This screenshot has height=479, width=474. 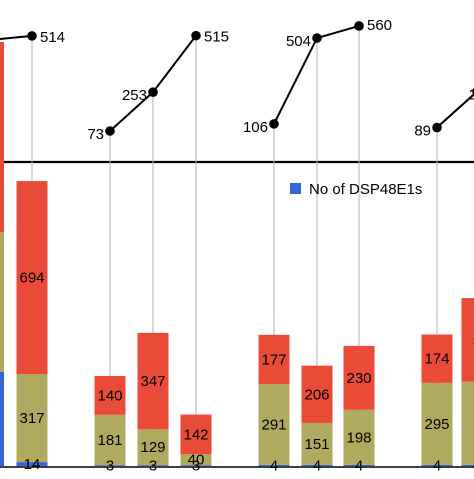 I want to click on line-value-label: 256, so click(x=471, y=95).